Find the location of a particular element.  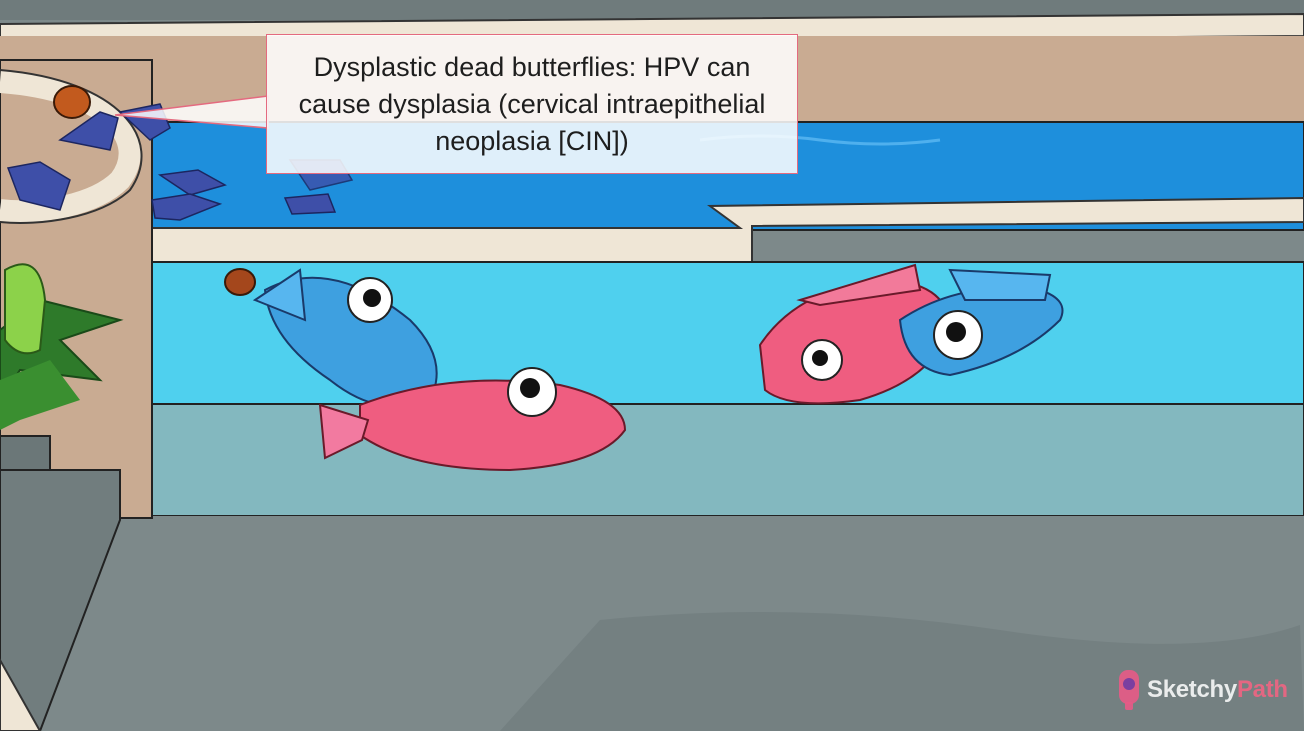

blue-fish-right is located at coordinates (981, 322).